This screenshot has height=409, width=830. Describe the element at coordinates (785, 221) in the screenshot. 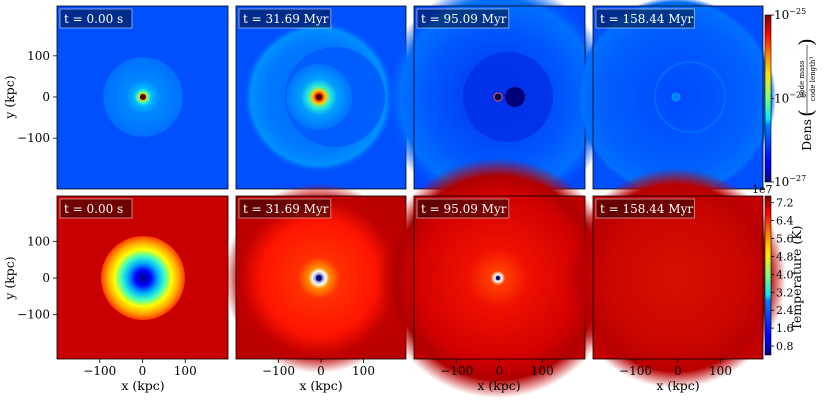

I see `temperature-cbar-tick-label-2: 6.4` at that location.